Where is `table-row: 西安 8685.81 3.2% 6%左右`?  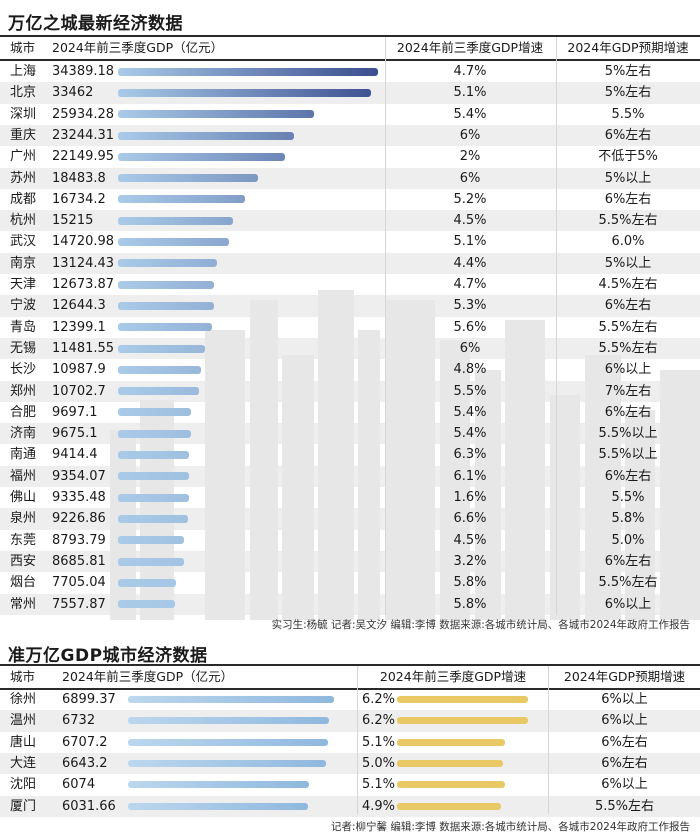 table-row: 西安 8685.81 3.2% 6%左右 is located at coordinates (350, 561).